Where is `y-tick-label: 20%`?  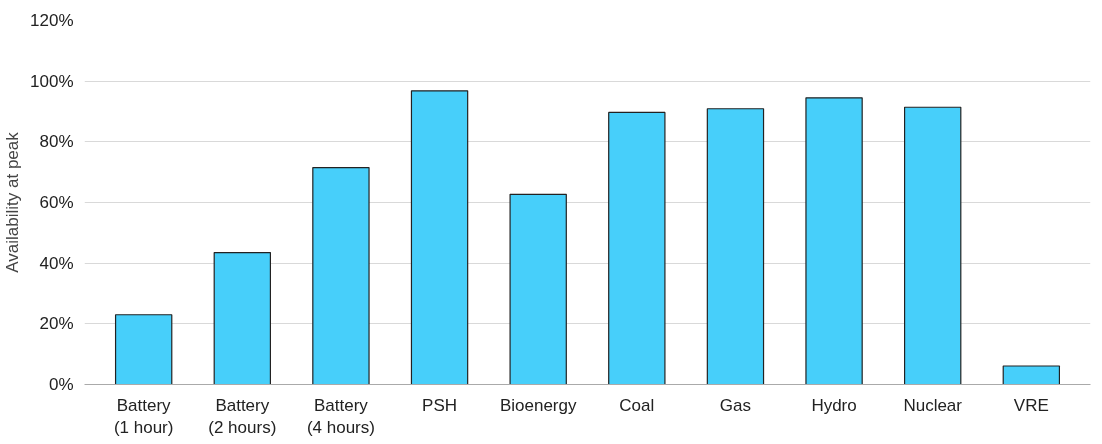
y-tick-label: 20% is located at coordinates (56, 324).